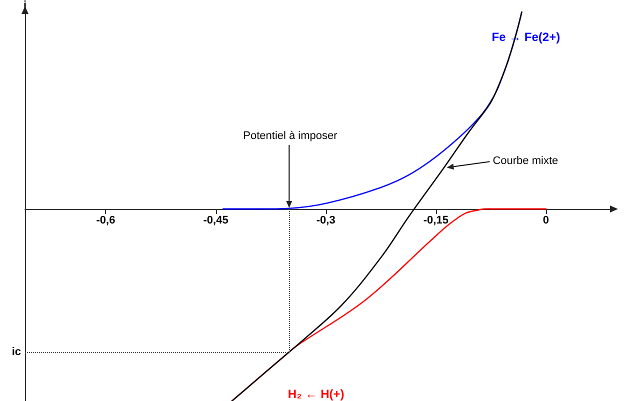 The height and width of the screenshot is (401, 626). Describe the element at coordinates (326, 220) in the screenshot. I see `x-tick-label: -0,3` at that location.